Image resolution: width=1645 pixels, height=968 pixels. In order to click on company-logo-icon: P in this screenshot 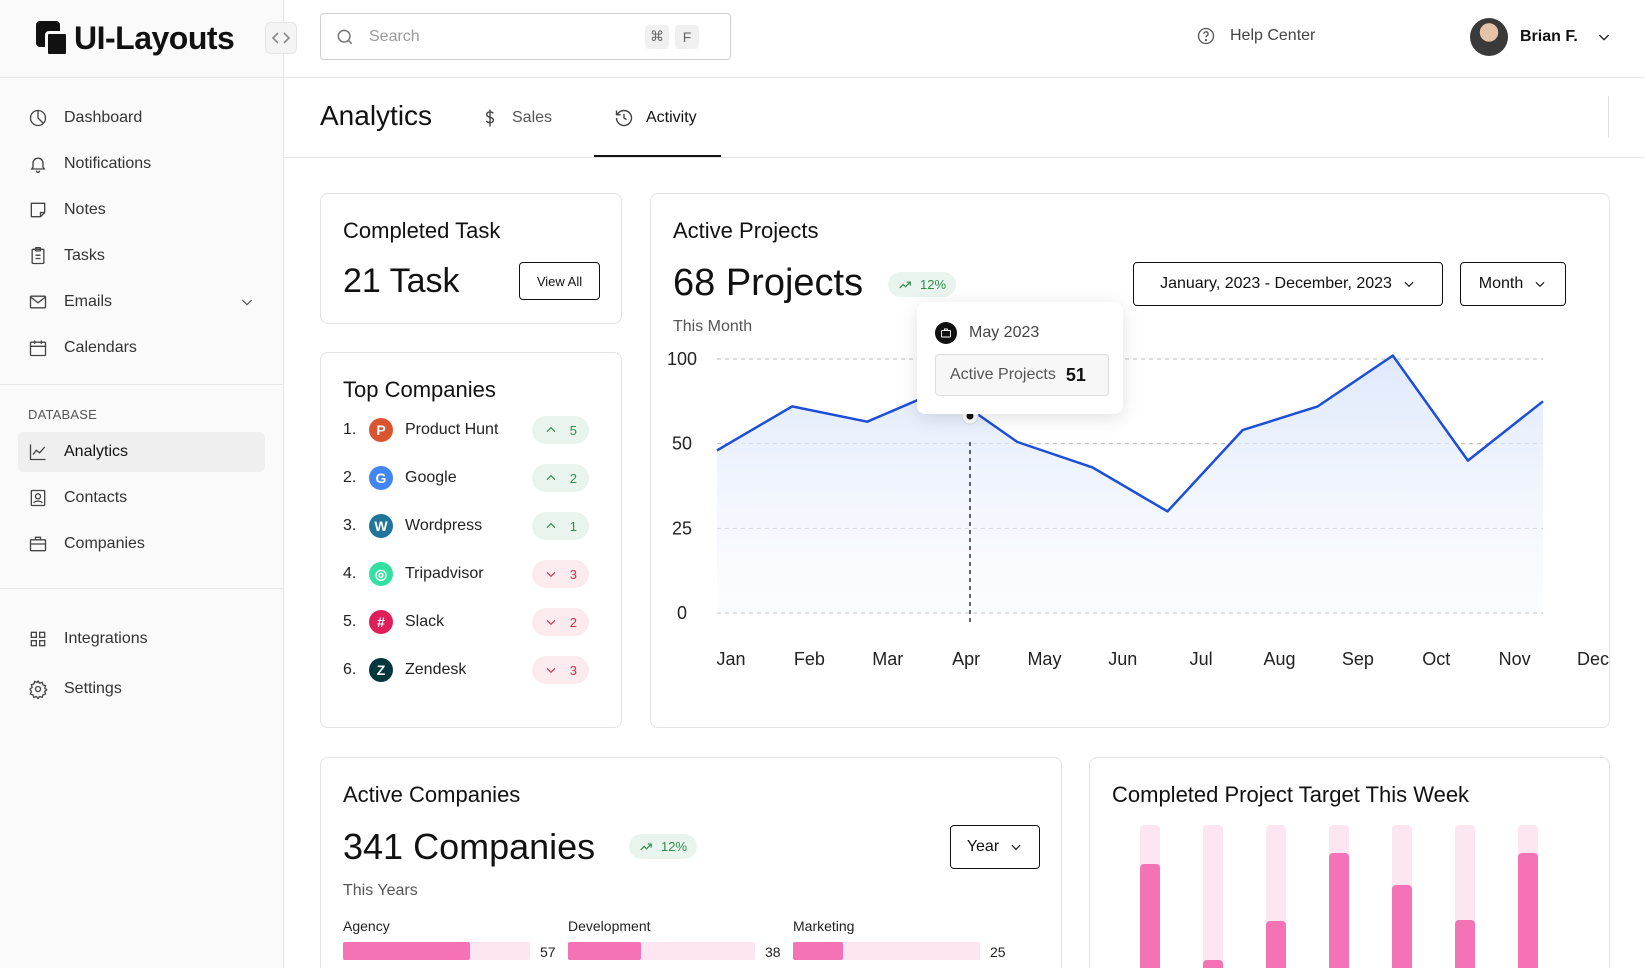, I will do `click(381, 430)`.